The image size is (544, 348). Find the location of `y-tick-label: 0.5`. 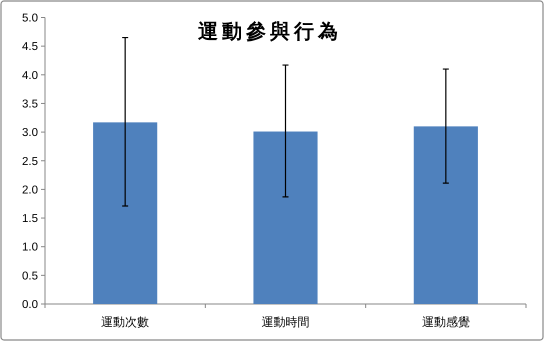

y-tick-label: 0.5 is located at coordinates (30, 276).